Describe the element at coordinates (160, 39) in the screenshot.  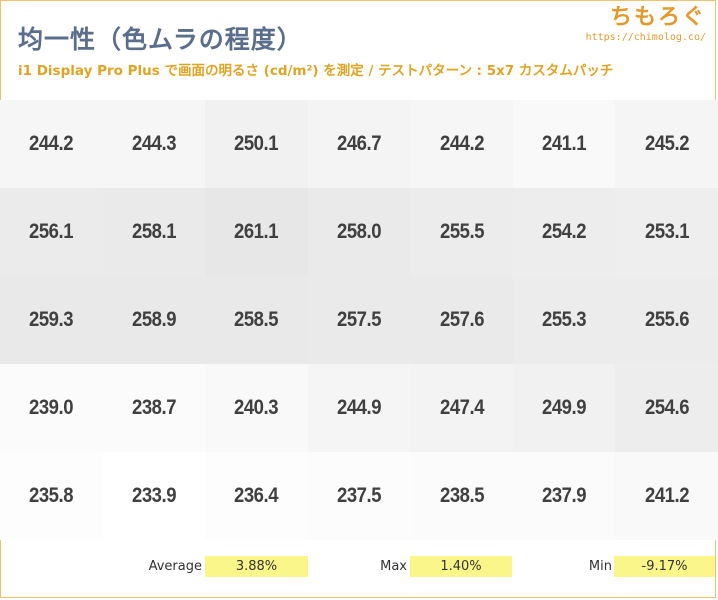
I see `chart-title: 均一性（色ムラの程度）` at that location.